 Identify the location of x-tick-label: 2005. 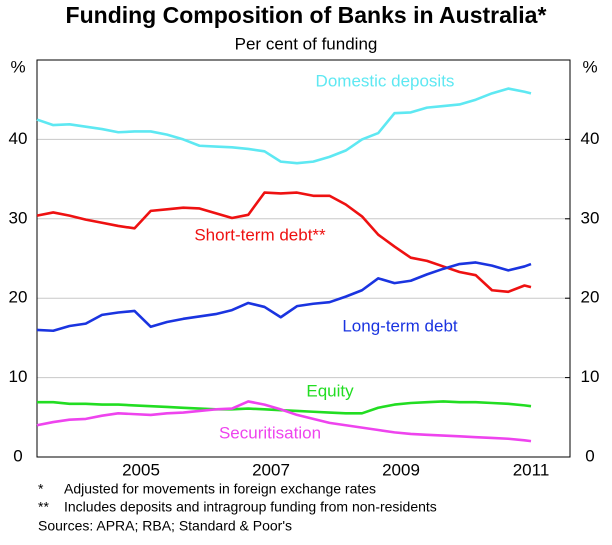
(141, 469).